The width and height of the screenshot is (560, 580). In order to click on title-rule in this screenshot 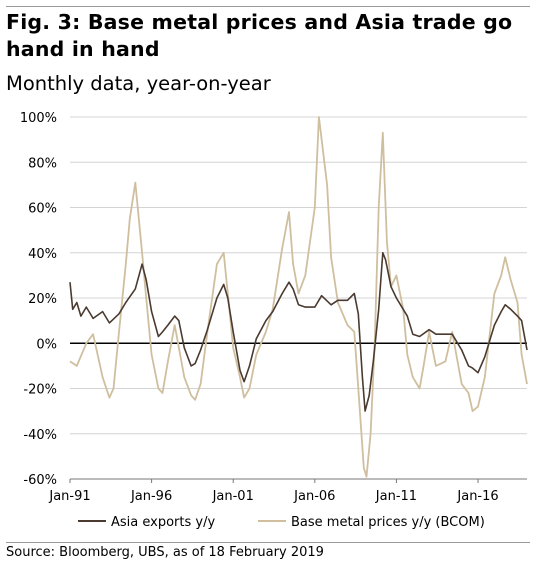, I will do `click(268, 6)`.